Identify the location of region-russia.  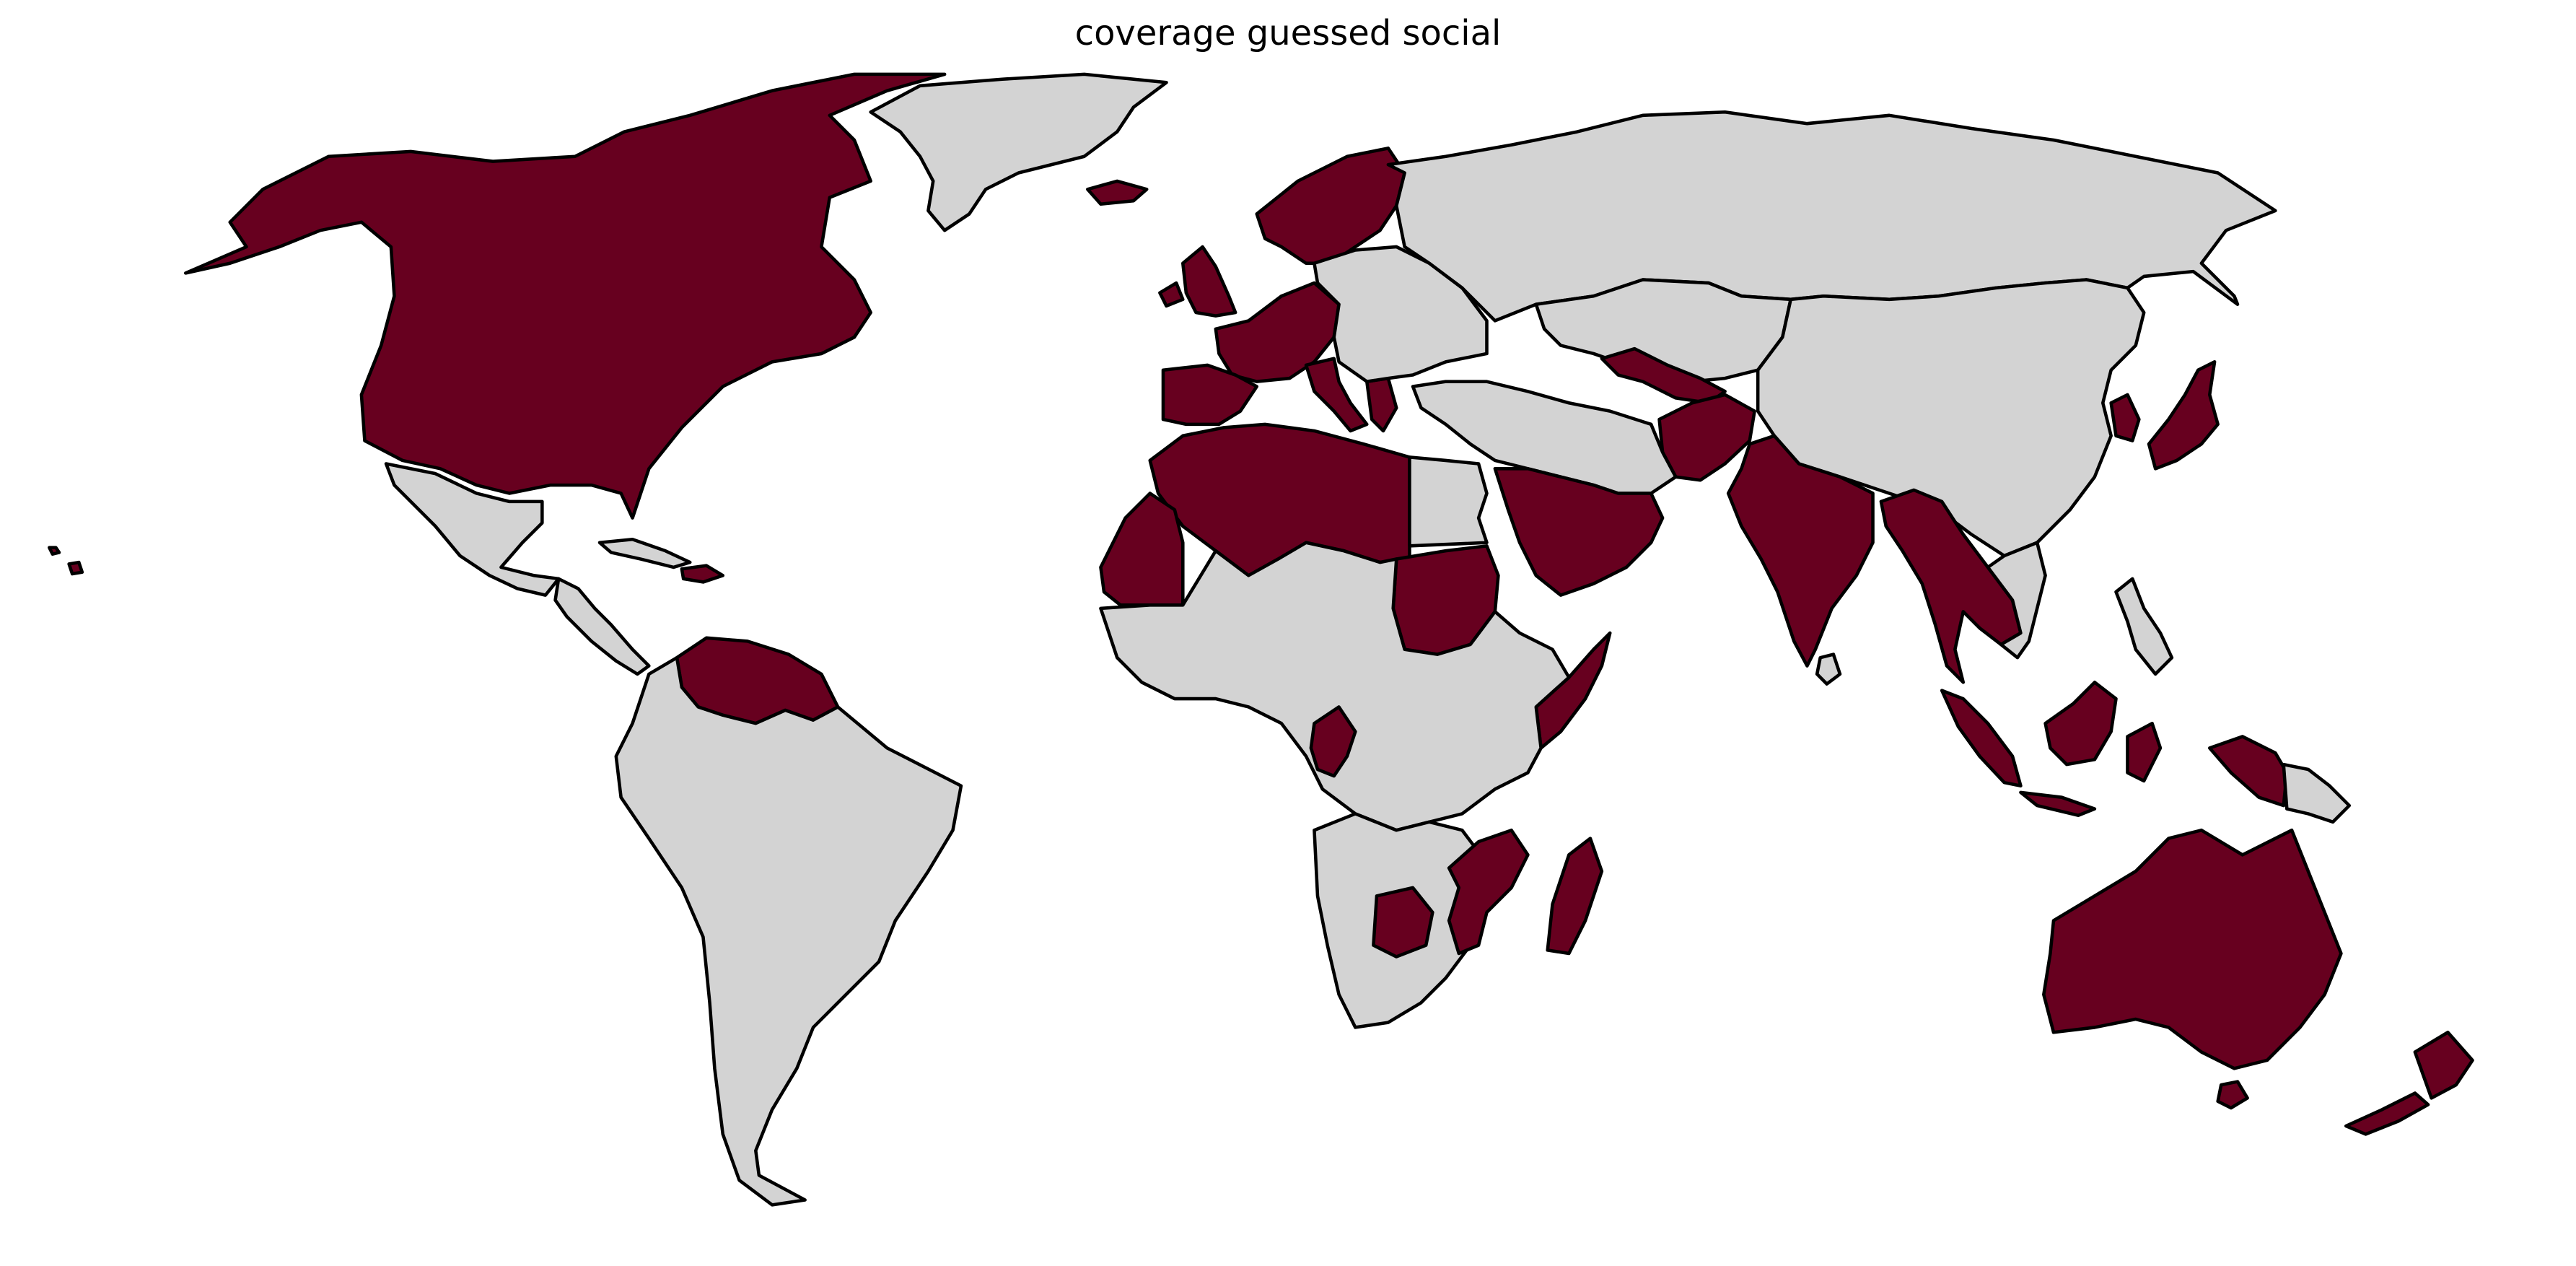
(1832, 216).